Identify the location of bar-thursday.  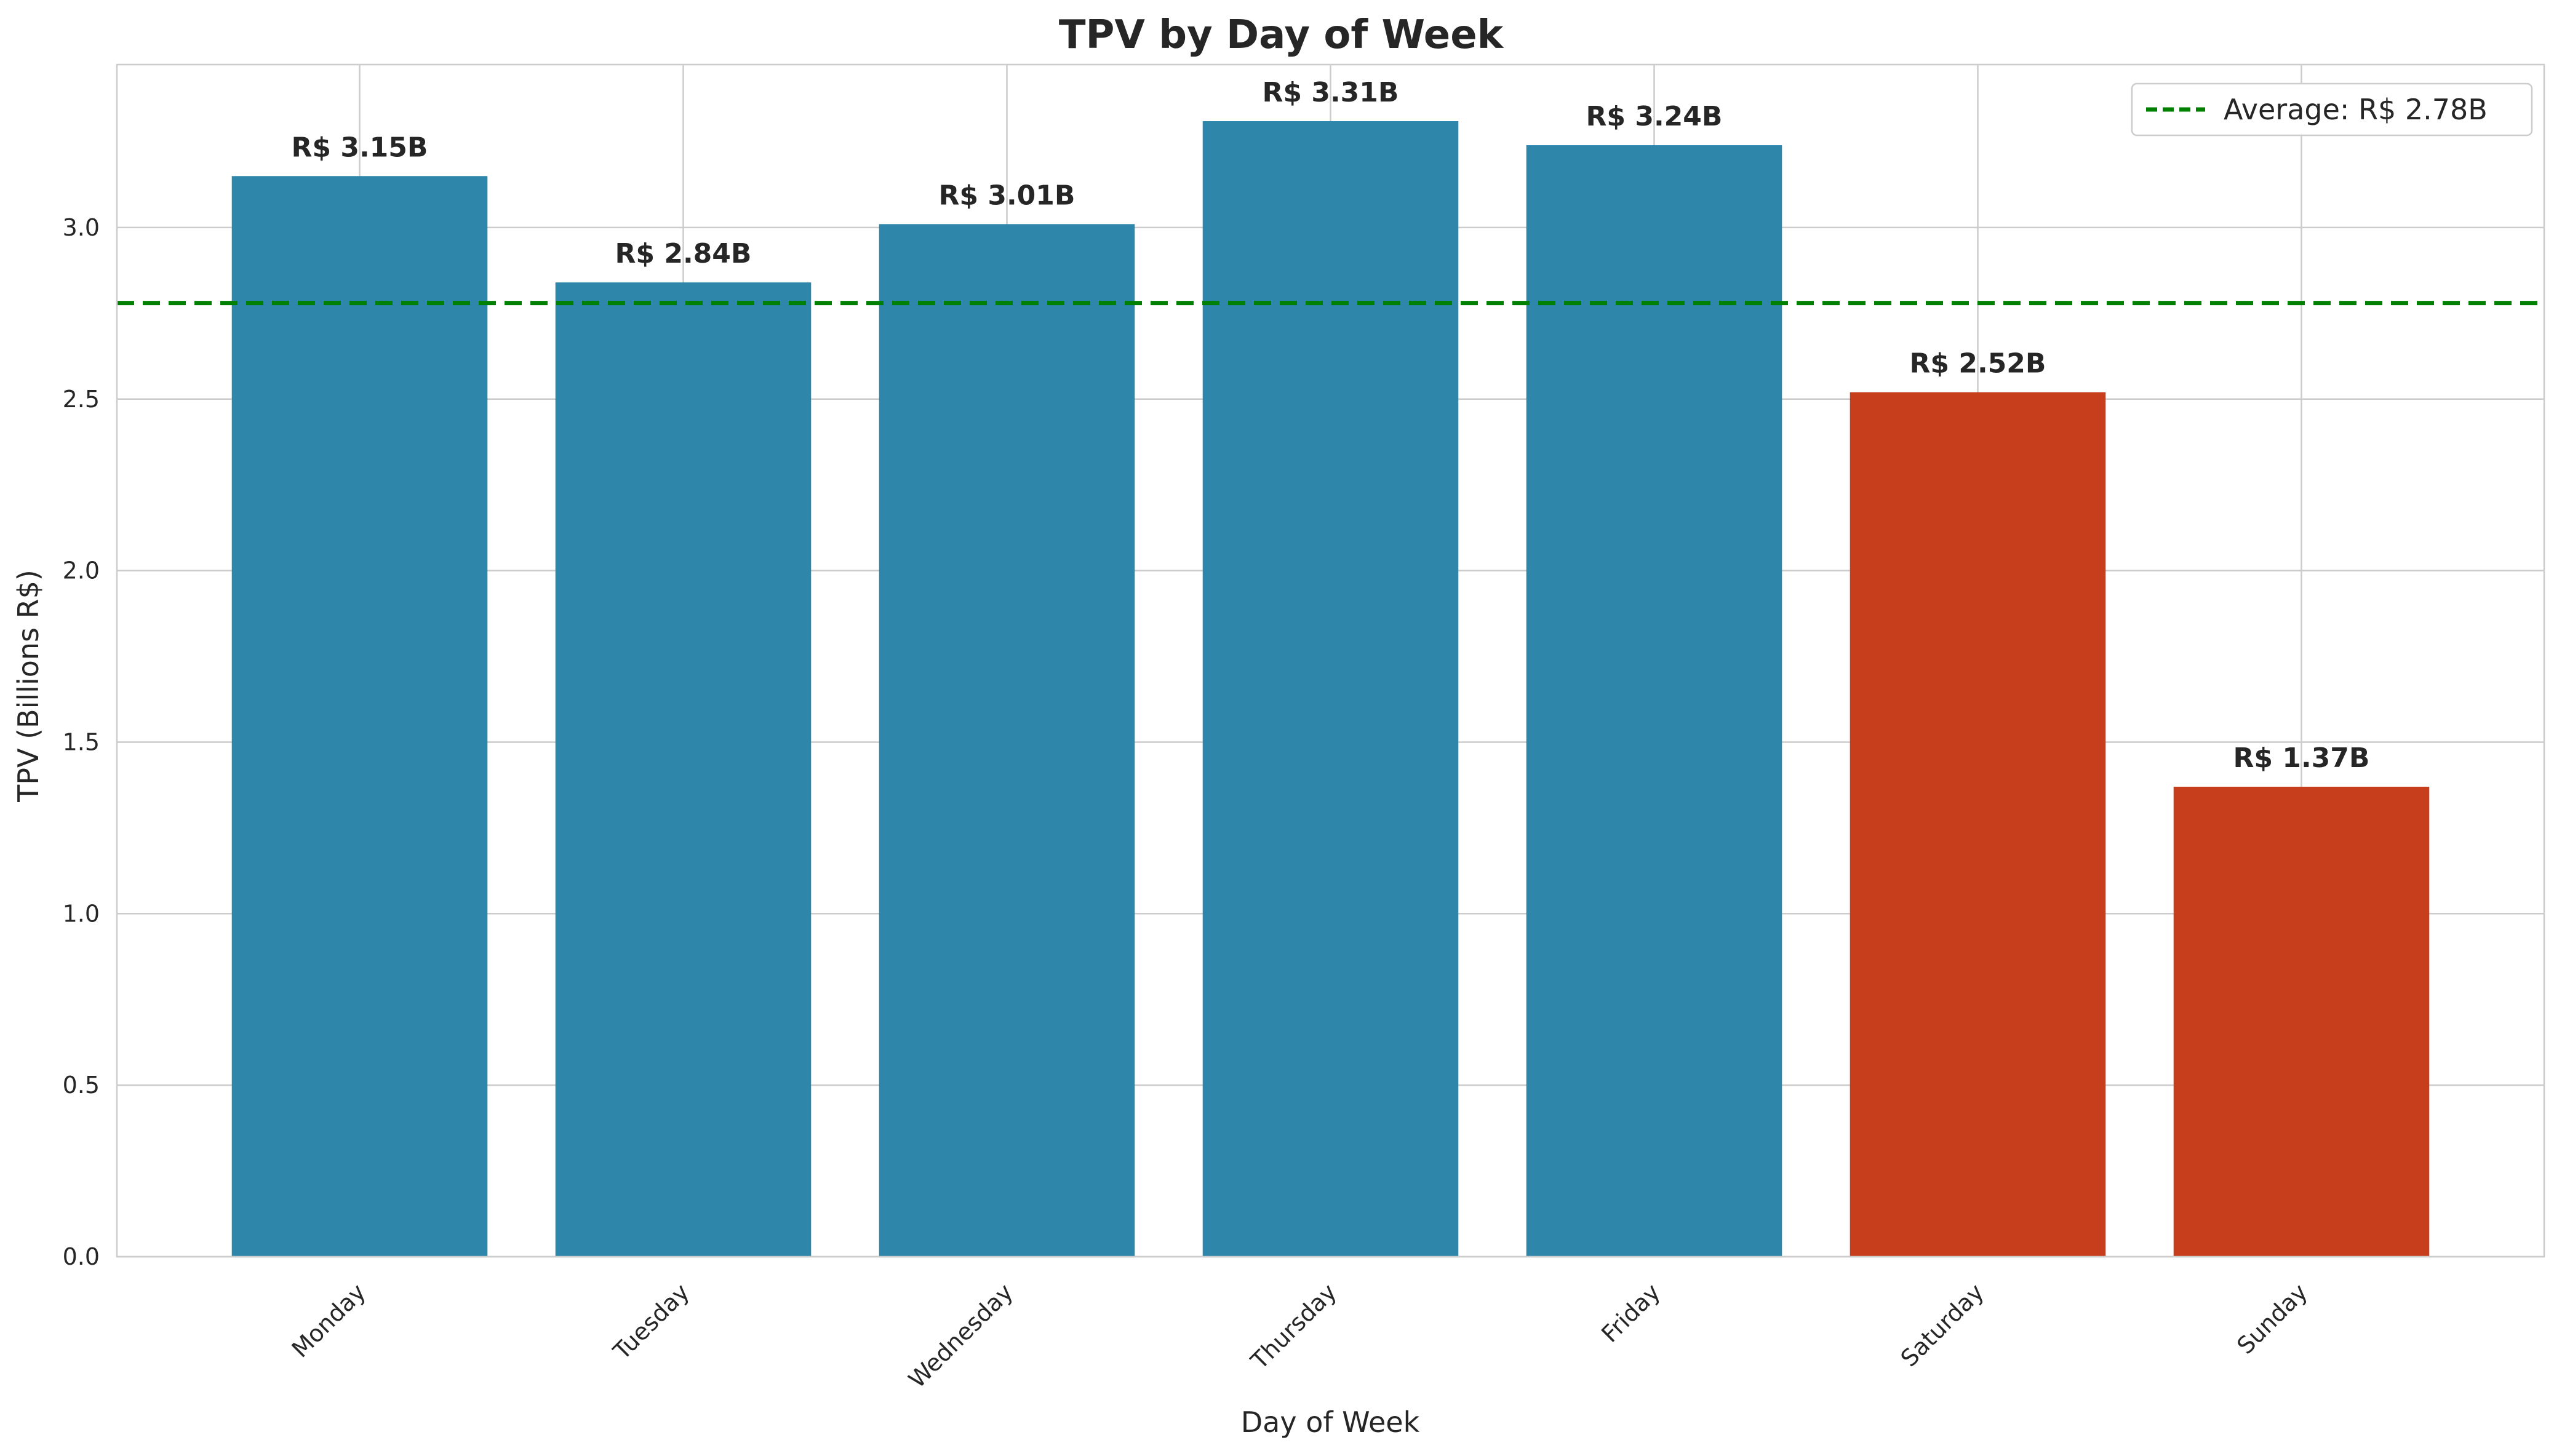
(1330, 689).